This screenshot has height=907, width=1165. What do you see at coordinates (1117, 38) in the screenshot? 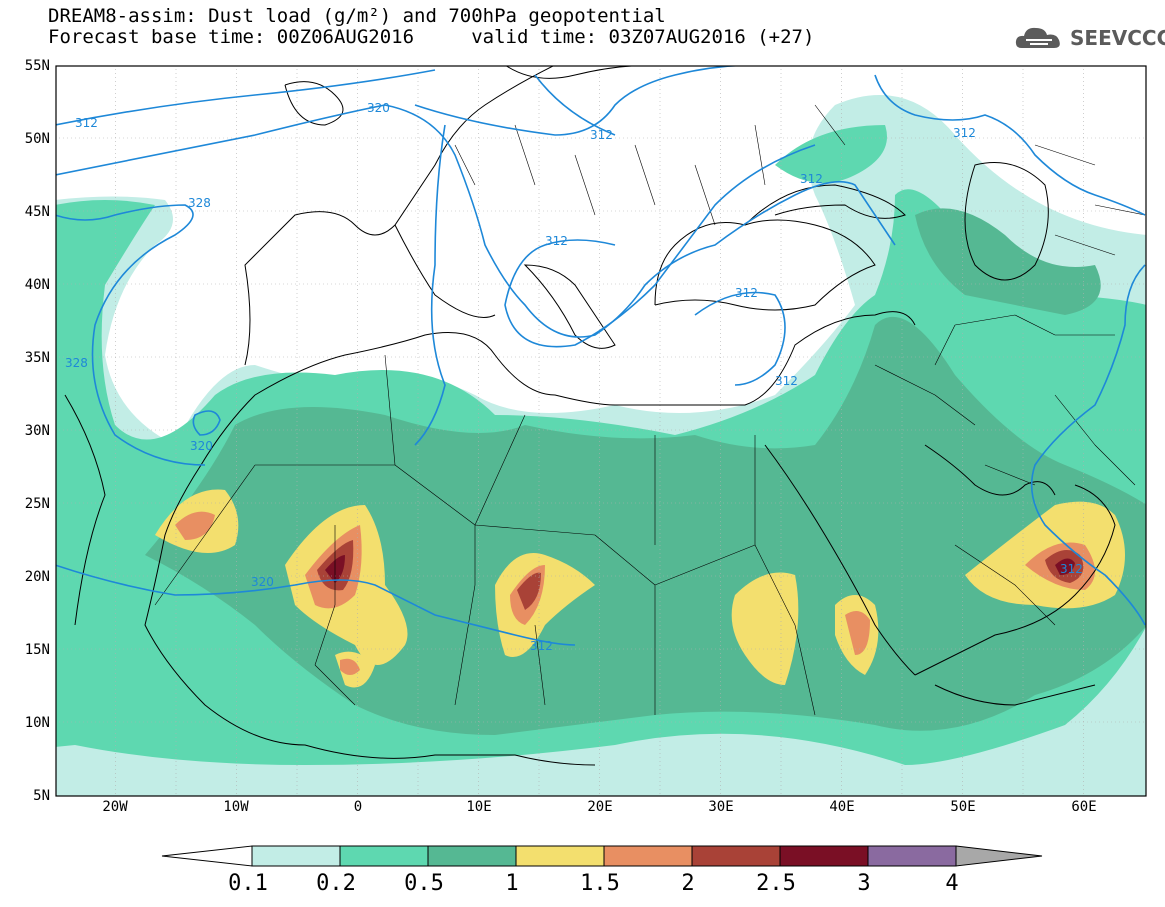
I see `logo-text: SEEVCCC` at bounding box center [1117, 38].